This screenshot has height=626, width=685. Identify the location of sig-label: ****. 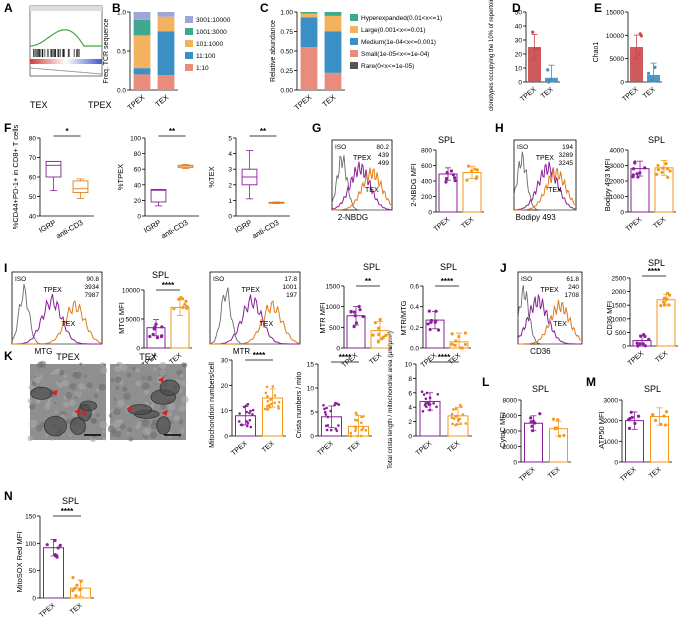
(444, 357).